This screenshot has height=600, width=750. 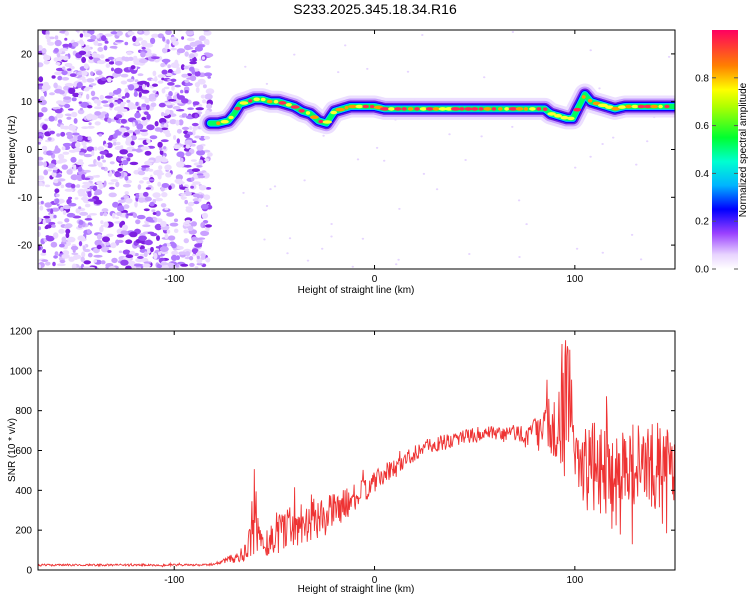 I want to click on snr-x-tick-label: 100, so click(x=574, y=580).